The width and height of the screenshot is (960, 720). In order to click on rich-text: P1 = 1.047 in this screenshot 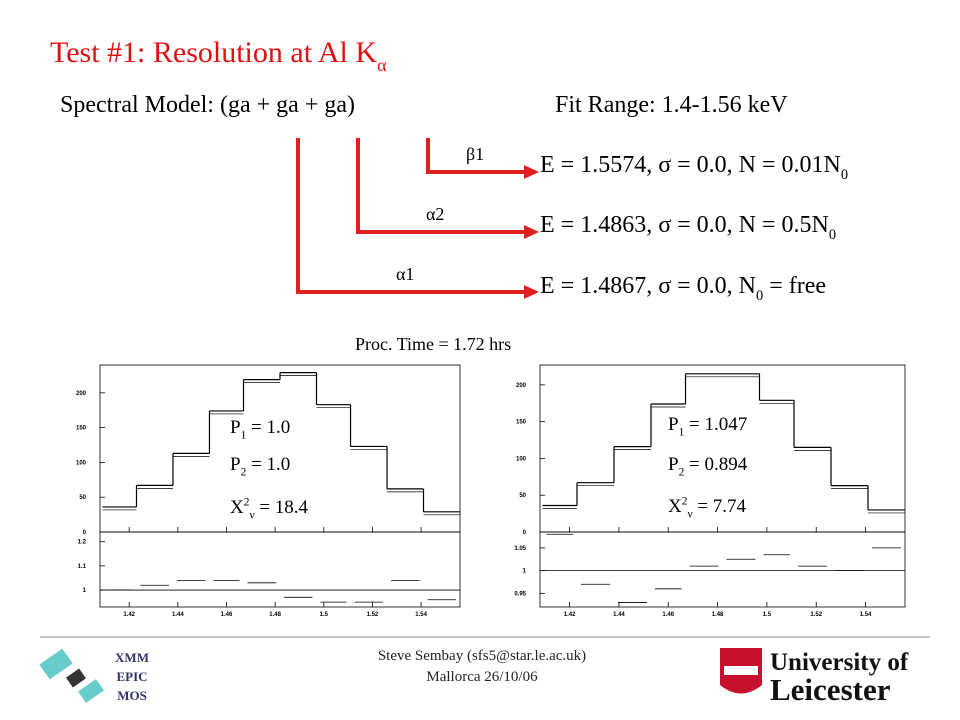, I will do `click(707, 426)`.